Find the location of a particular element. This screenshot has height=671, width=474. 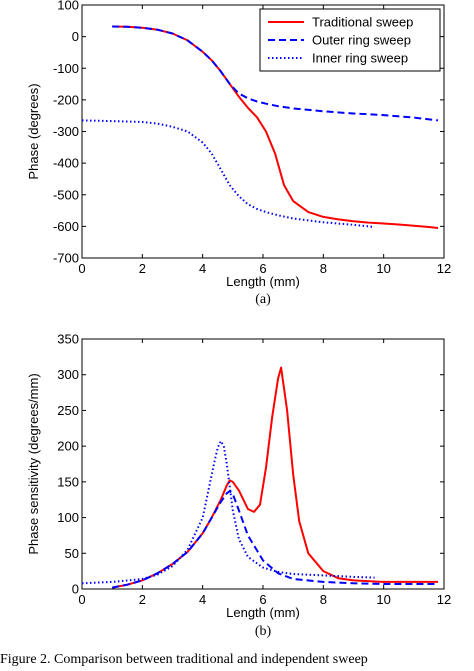

y-tick-label: -400 is located at coordinates (66, 163).